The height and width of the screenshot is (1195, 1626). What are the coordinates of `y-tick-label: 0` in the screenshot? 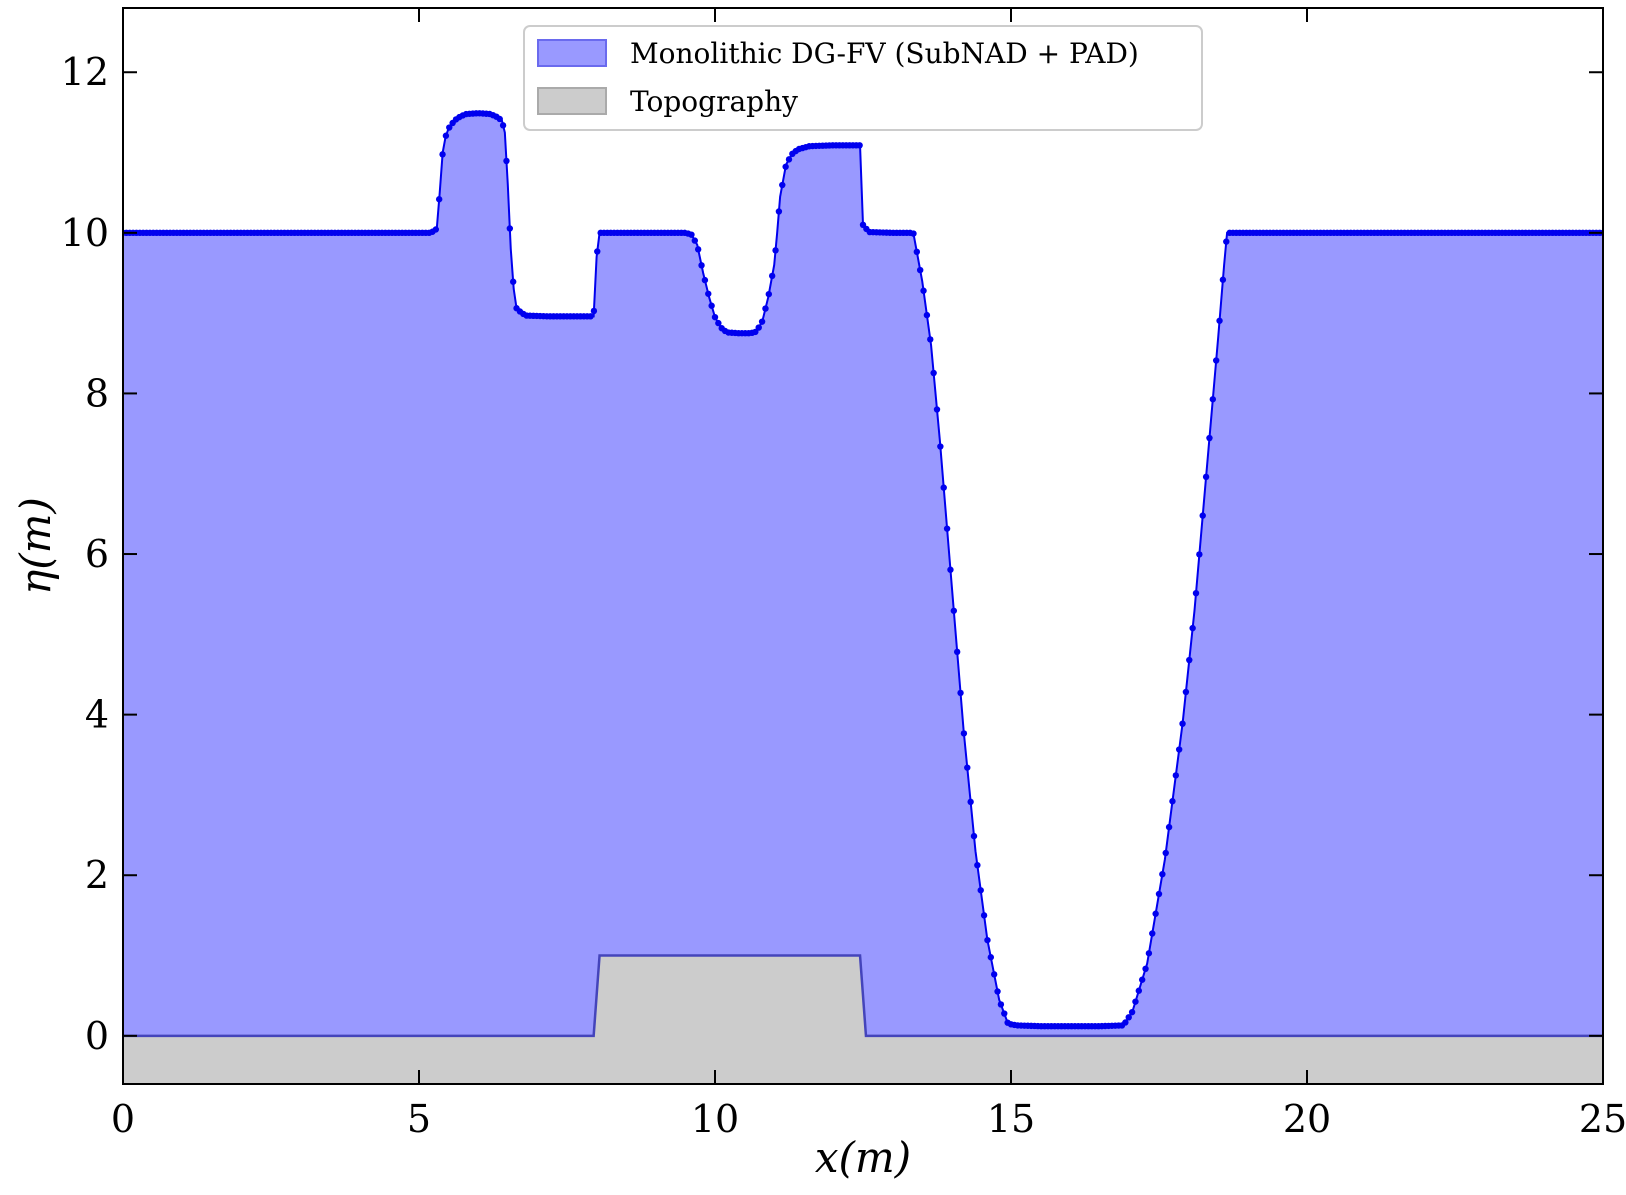 It's located at (97, 1036).